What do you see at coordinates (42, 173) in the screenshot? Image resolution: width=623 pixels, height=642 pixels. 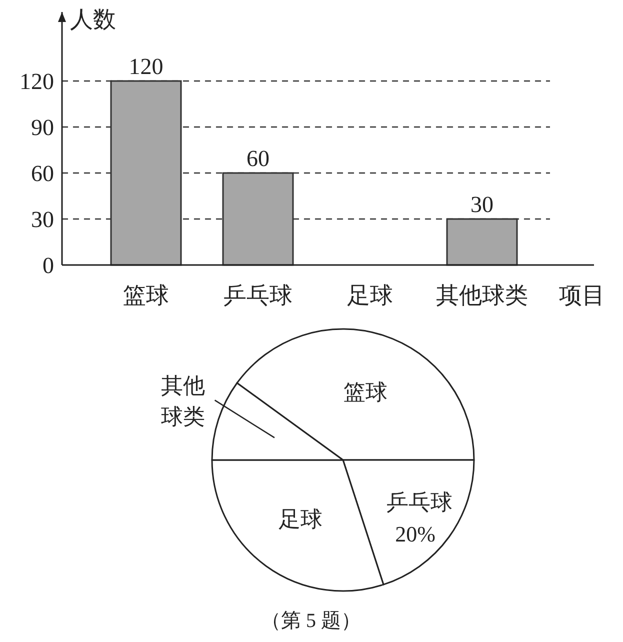 I see `y-tick-label: 60` at bounding box center [42, 173].